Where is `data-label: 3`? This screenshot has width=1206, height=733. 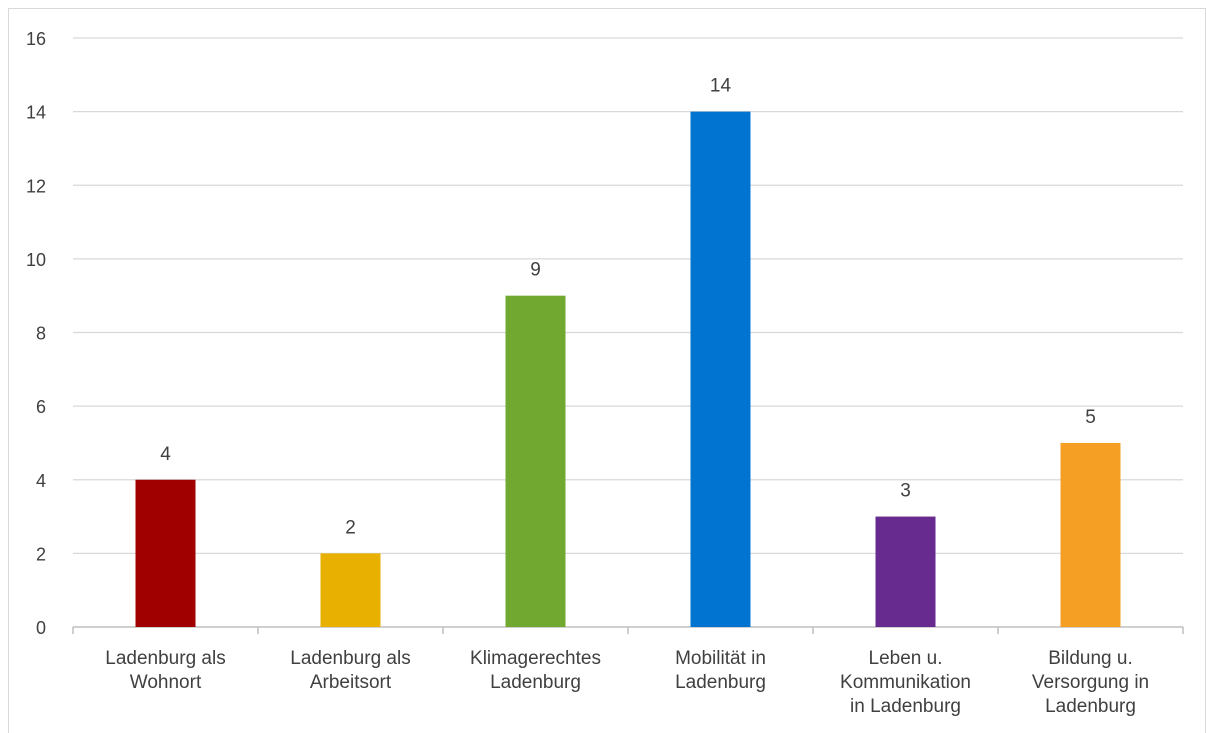
data-label: 3 is located at coordinates (905, 491).